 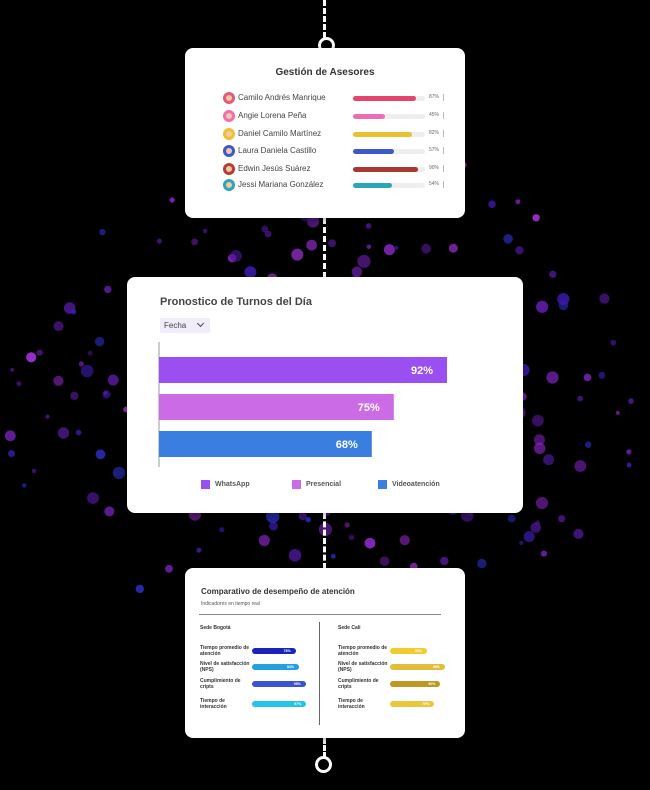 I want to click on advisor-name: Angie Lorena Peña, so click(x=272, y=115).